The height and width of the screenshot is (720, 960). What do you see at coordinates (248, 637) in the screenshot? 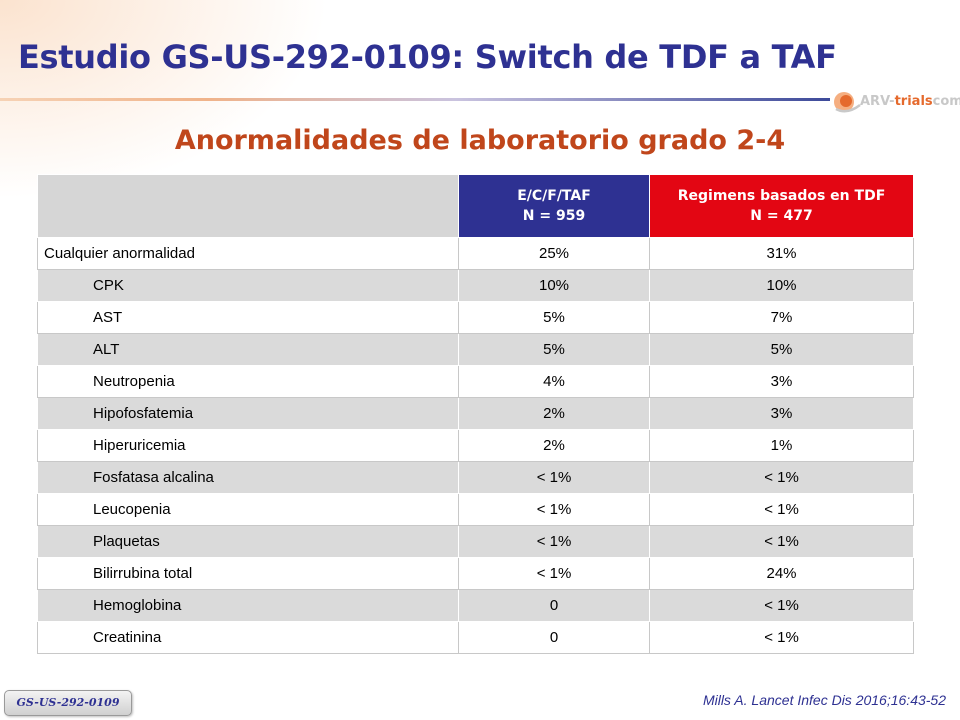
I see `row-label: Creatinina` at bounding box center [248, 637].